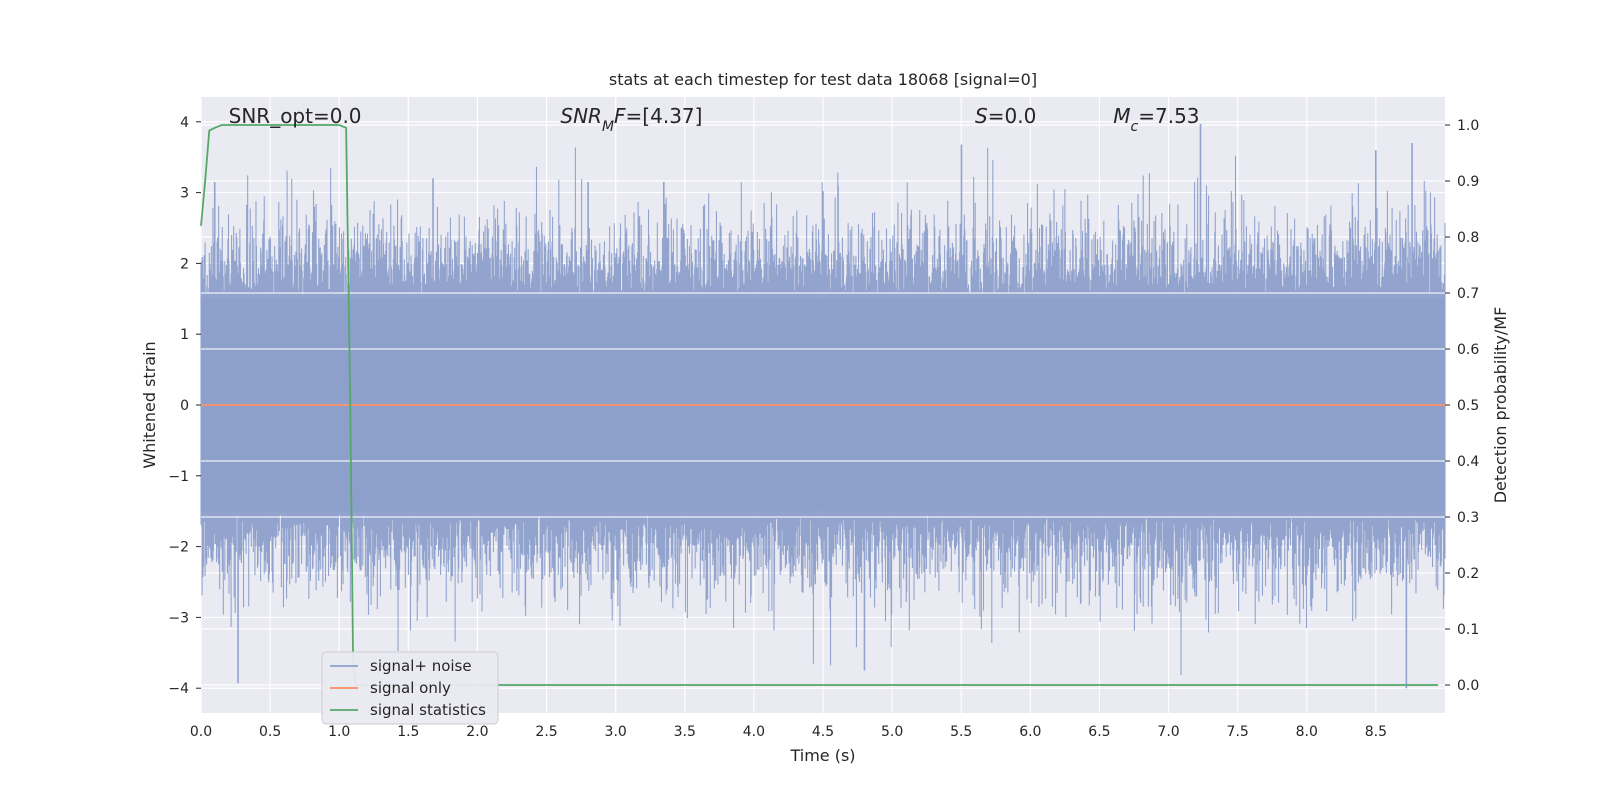 The width and height of the screenshot is (1600, 800). What do you see at coordinates (339, 732) in the screenshot?
I see `x-tick-label: 1.0` at bounding box center [339, 732].